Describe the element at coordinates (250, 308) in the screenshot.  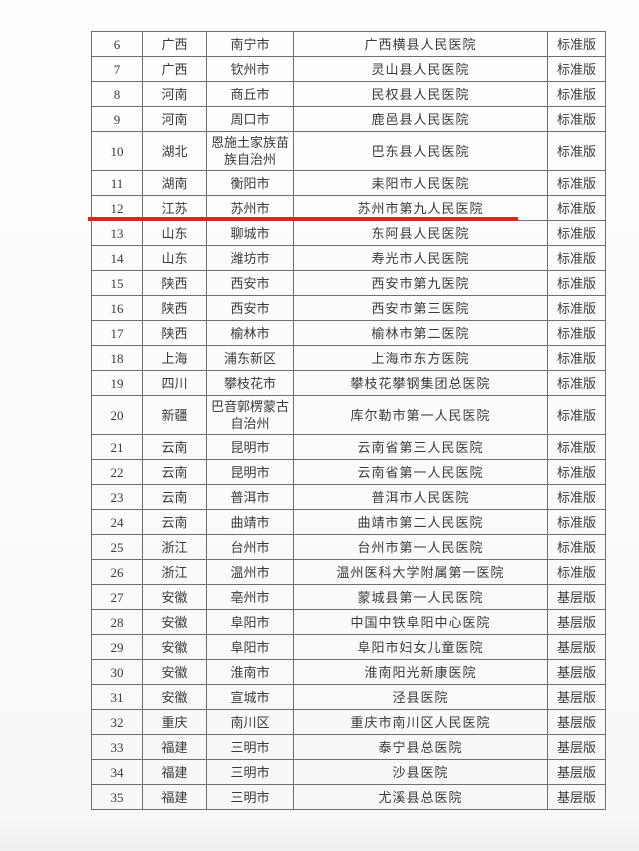
I see `cell-city: 西安市` at that location.